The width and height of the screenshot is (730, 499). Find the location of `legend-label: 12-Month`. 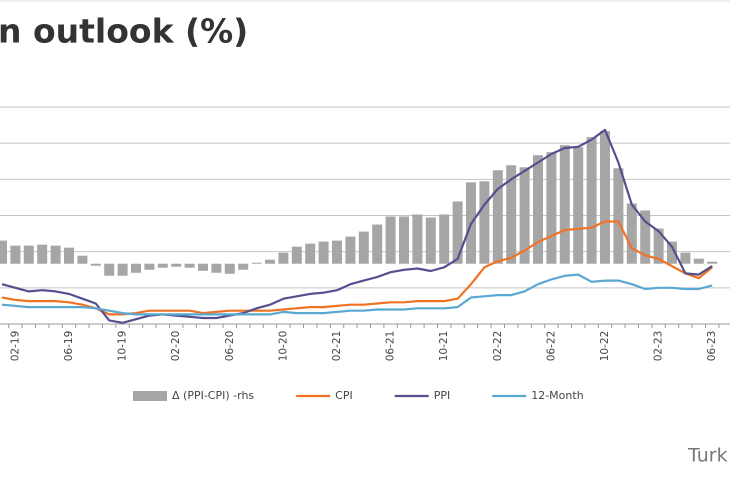

legend-label: 12-Month is located at coordinates (557, 395).